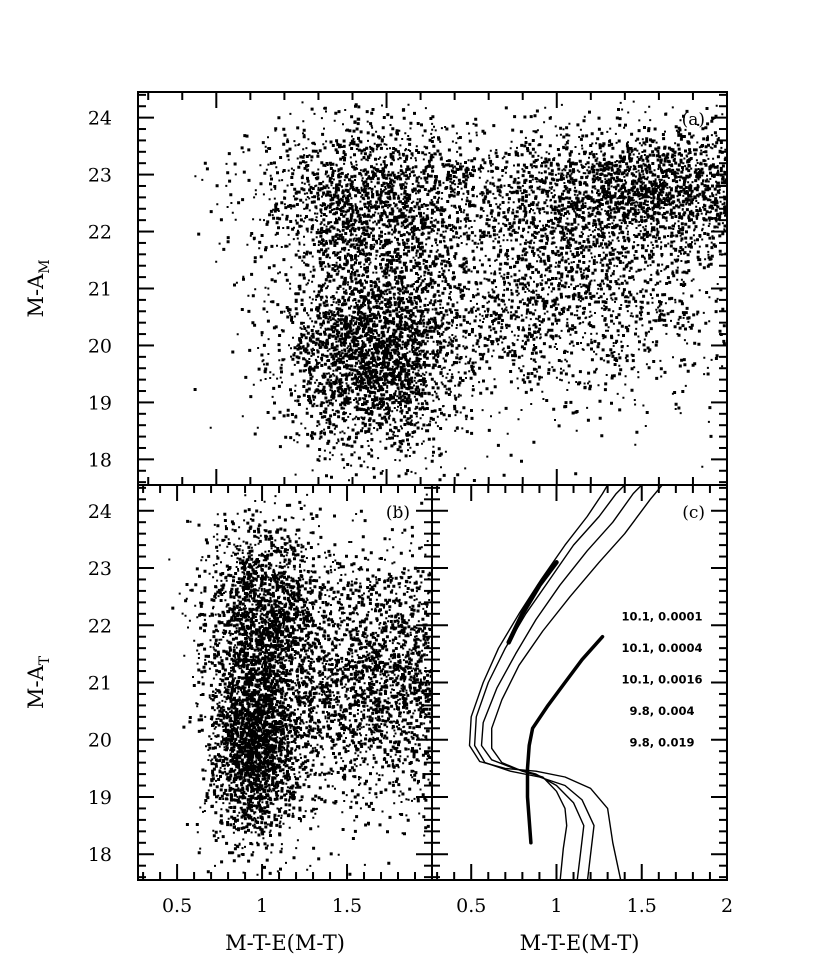 The width and height of the screenshot is (830, 979). I want to click on isochrone-label-2: 9.8, 0.004, so click(661, 711).